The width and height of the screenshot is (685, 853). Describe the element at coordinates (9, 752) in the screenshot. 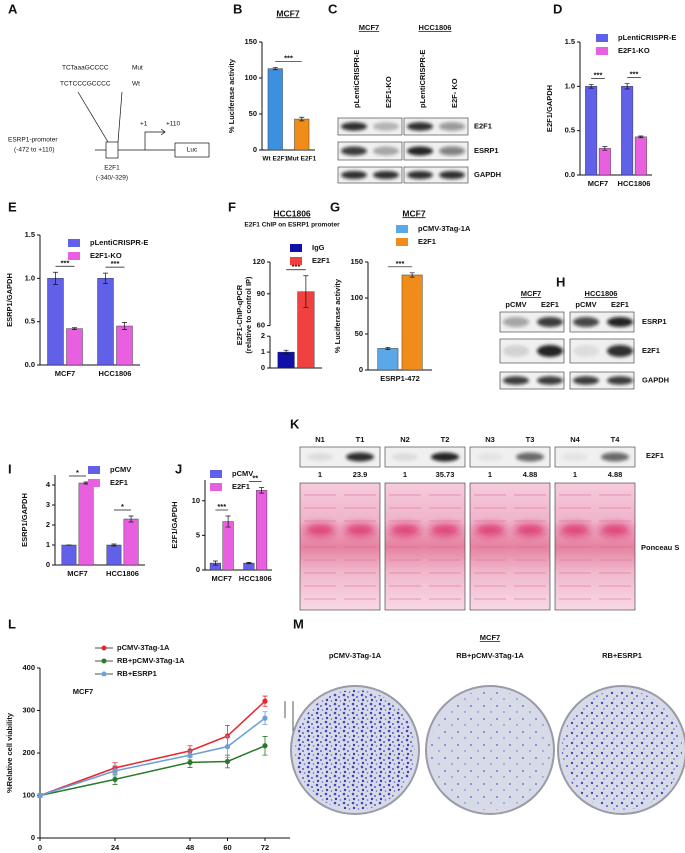

I see `y-axis-label: %Relative cell viability` at that location.